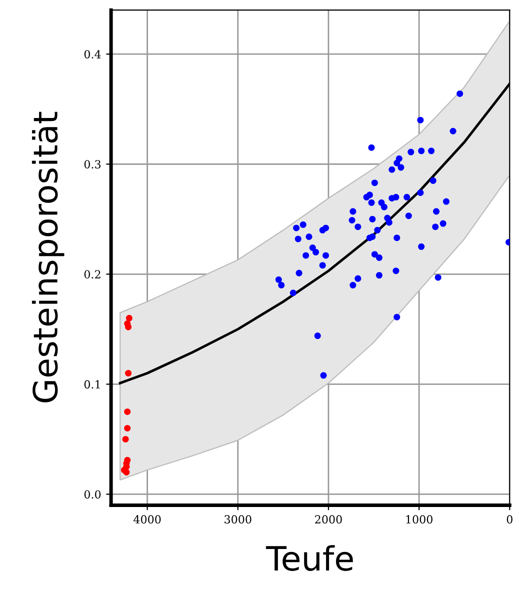  Describe the element at coordinates (92, 384) in the screenshot. I see `y-tick-label: 0.1` at that location.